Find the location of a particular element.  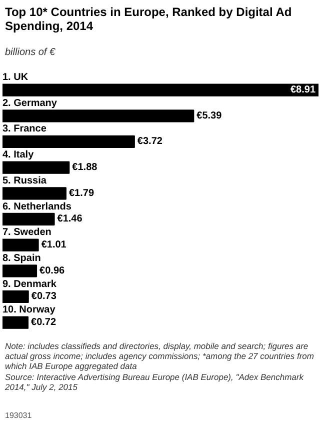

data-label: €1.46 is located at coordinates (70, 219).